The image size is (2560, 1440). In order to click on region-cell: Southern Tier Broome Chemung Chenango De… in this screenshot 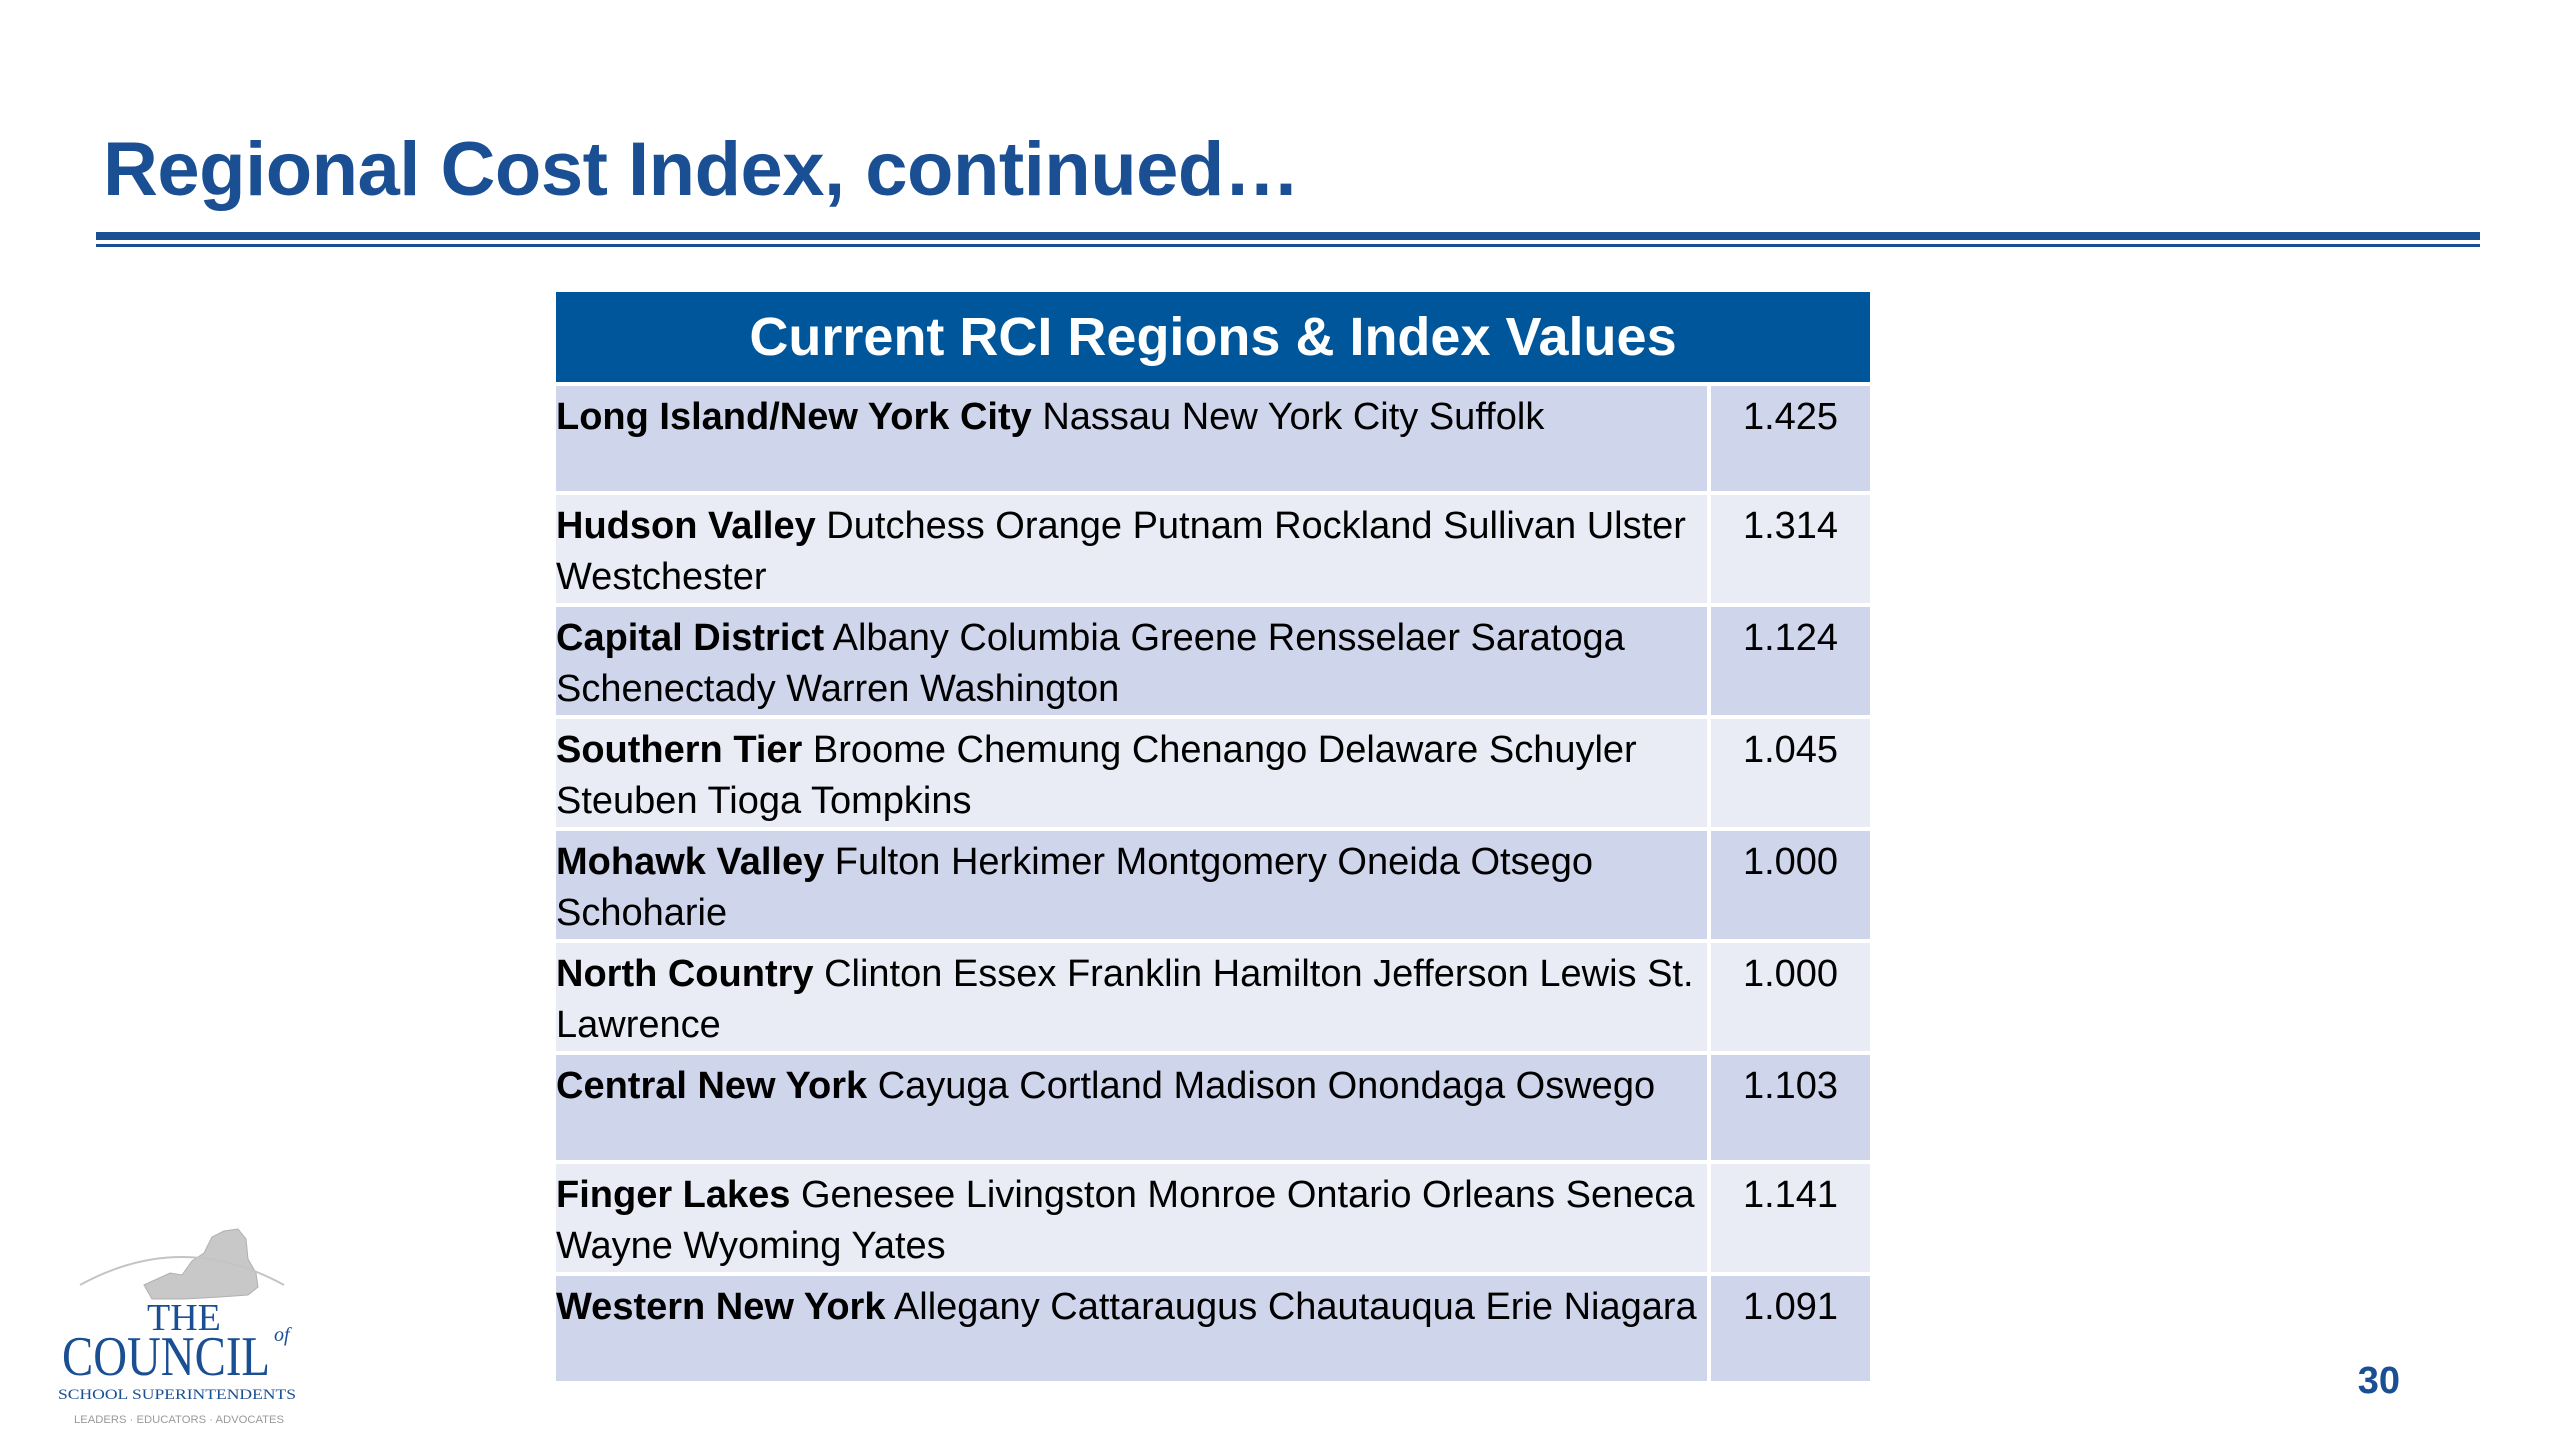, I will do `click(1132, 774)`.